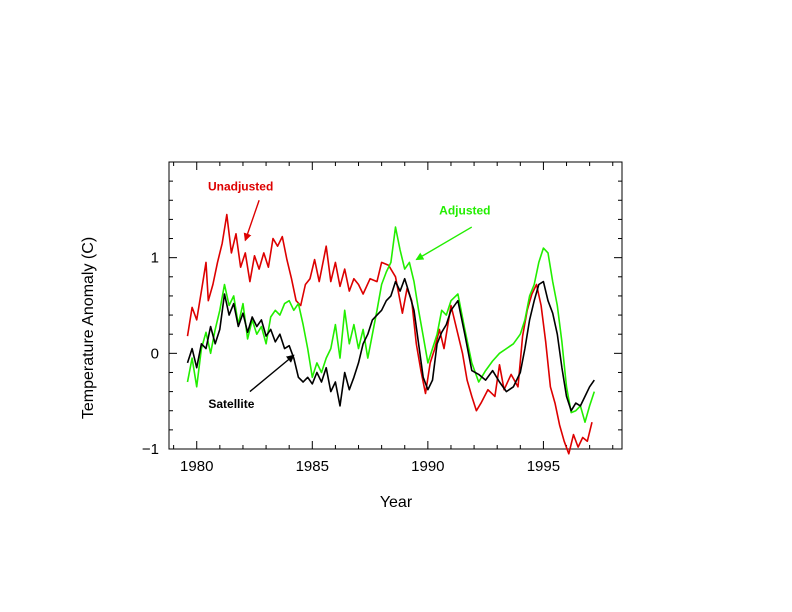 The height and width of the screenshot is (612, 792). I want to click on series-line-satellite, so click(390, 344).